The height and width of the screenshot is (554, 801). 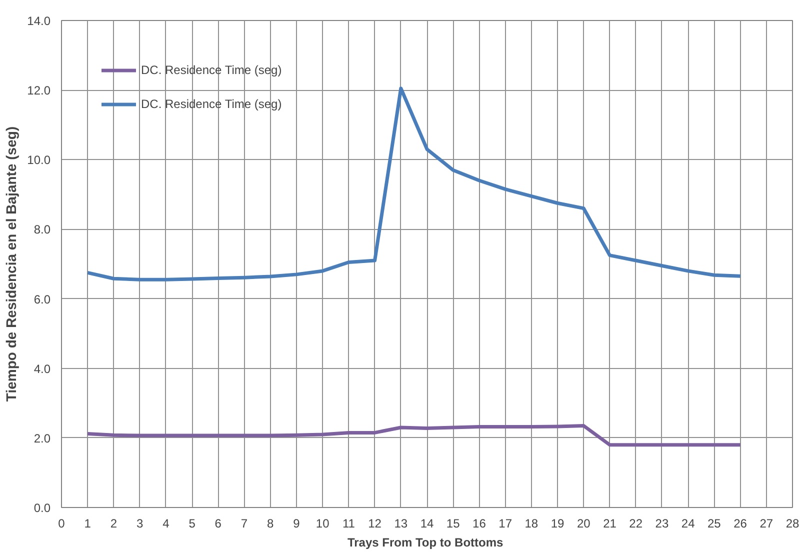 What do you see at coordinates (425, 543) in the screenshot?
I see `x-axis-title: Trays From Top to Bottoms` at bounding box center [425, 543].